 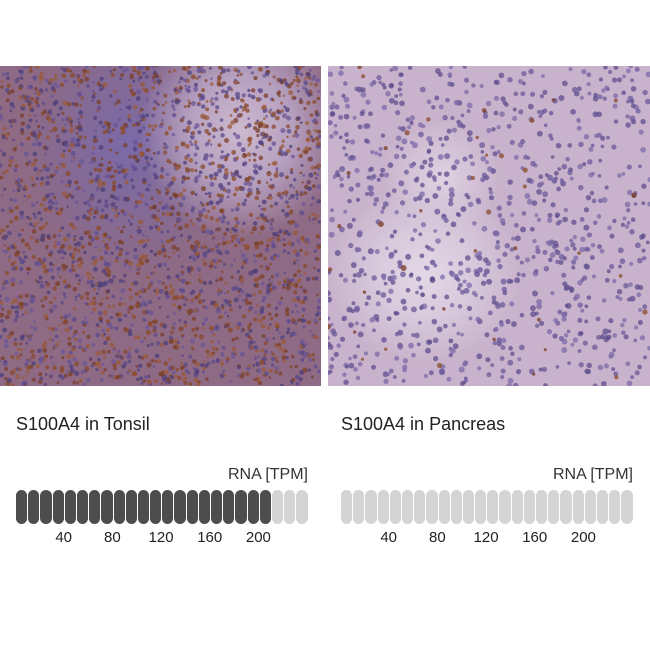 I want to click on rna-tick-label: 160, so click(x=535, y=537).